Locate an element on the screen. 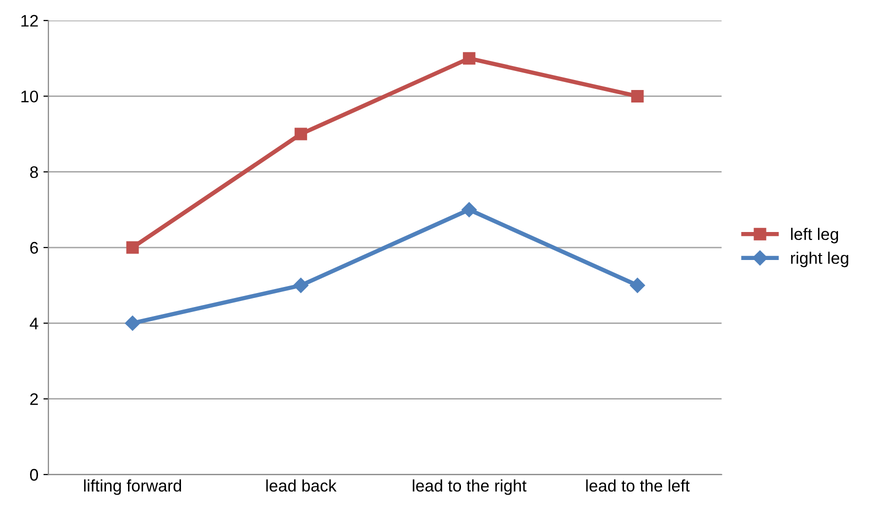 The image size is (880, 513). x-tick-label: lead to the right is located at coordinates (469, 487).